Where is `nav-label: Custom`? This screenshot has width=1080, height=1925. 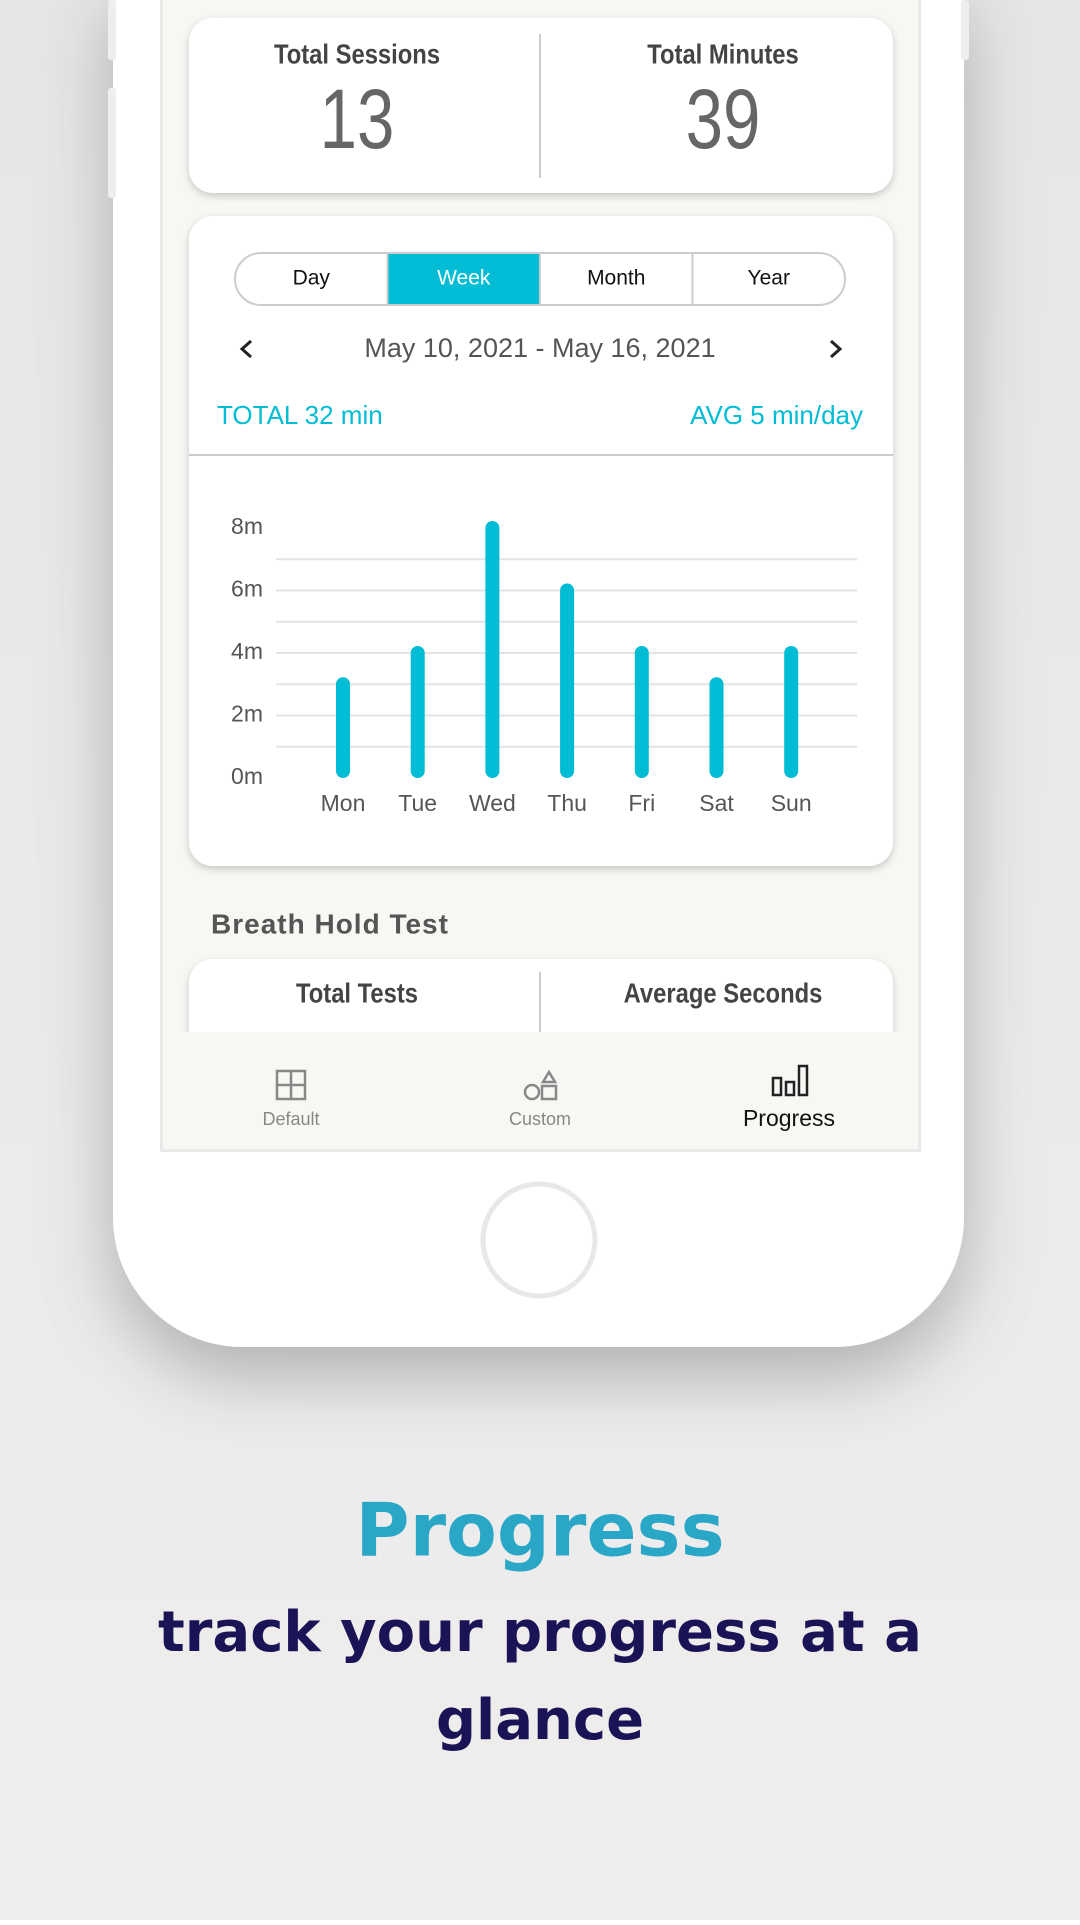 nav-label: Custom is located at coordinates (540, 1119).